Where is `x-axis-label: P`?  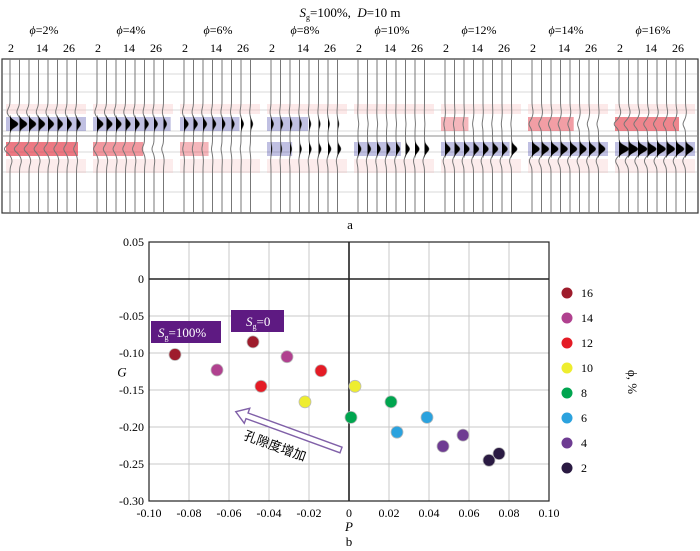 x-axis-label: P is located at coordinates (348, 526).